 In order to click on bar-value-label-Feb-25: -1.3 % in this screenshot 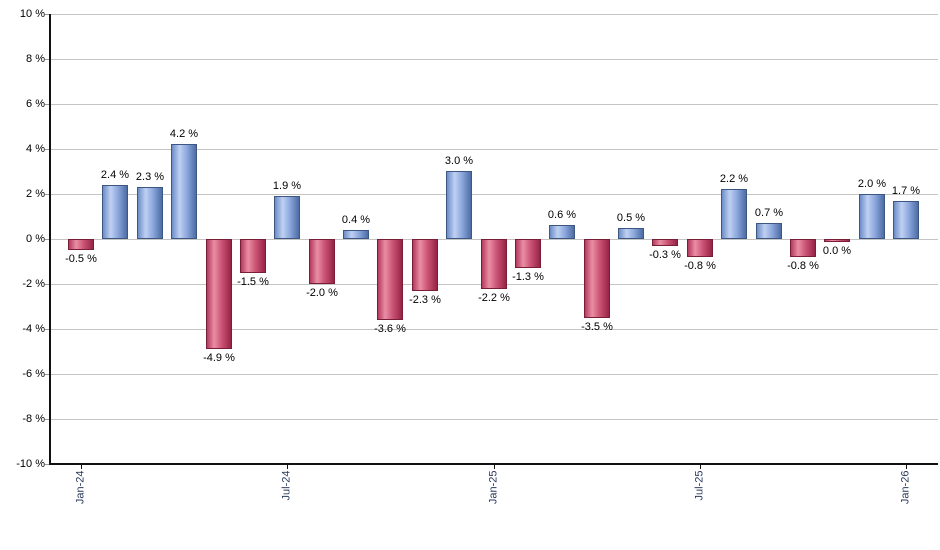, I will do `click(528, 277)`.